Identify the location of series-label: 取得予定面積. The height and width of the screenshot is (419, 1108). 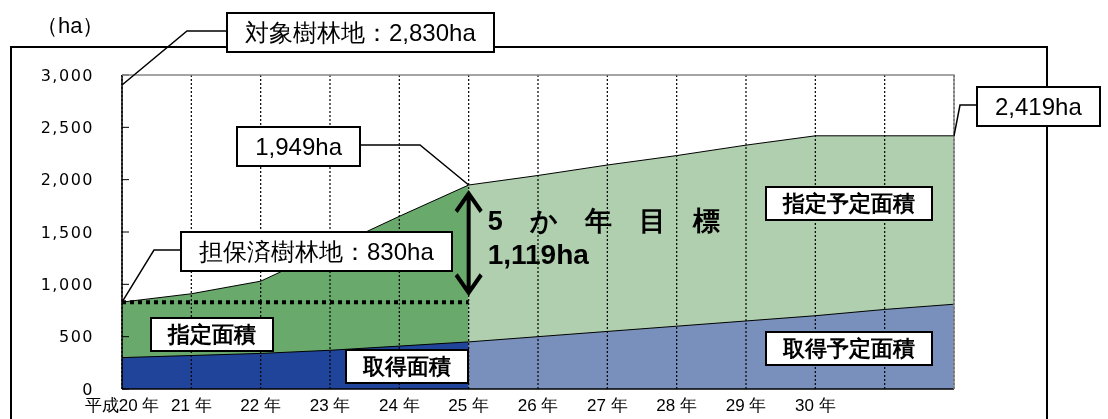
(849, 348).